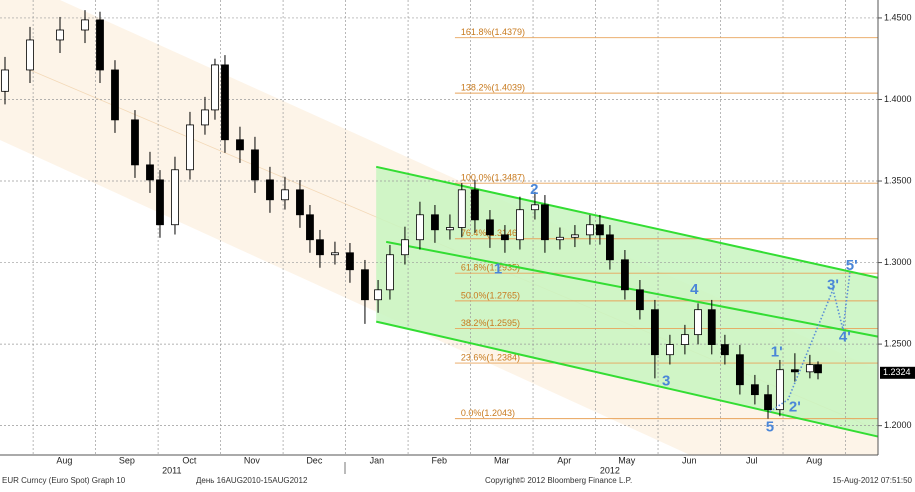 The image size is (915, 492). I want to click on x-tick-label: Jun, so click(689, 460).